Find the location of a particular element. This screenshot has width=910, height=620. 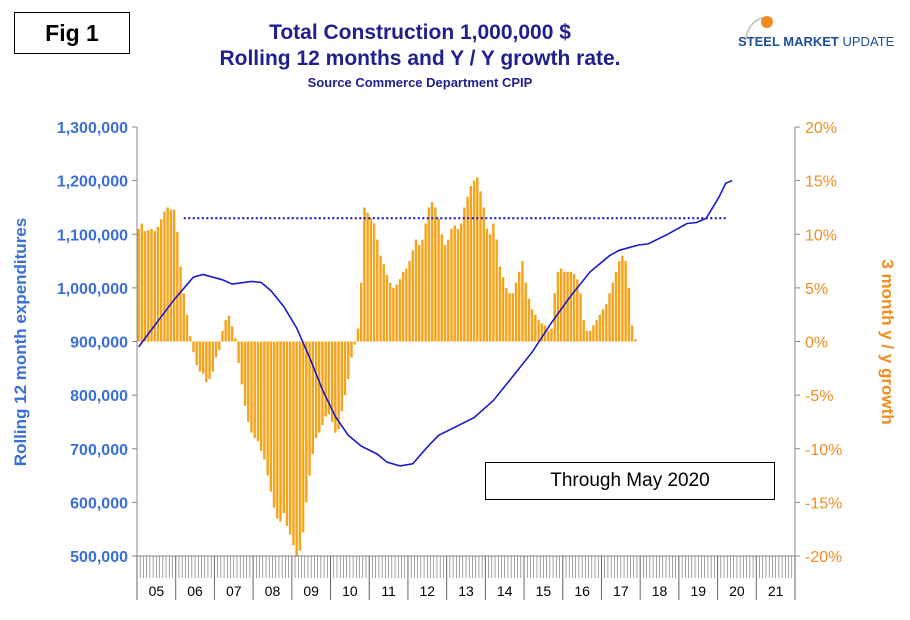

right-tick-label: 10% is located at coordinates (821, 235).